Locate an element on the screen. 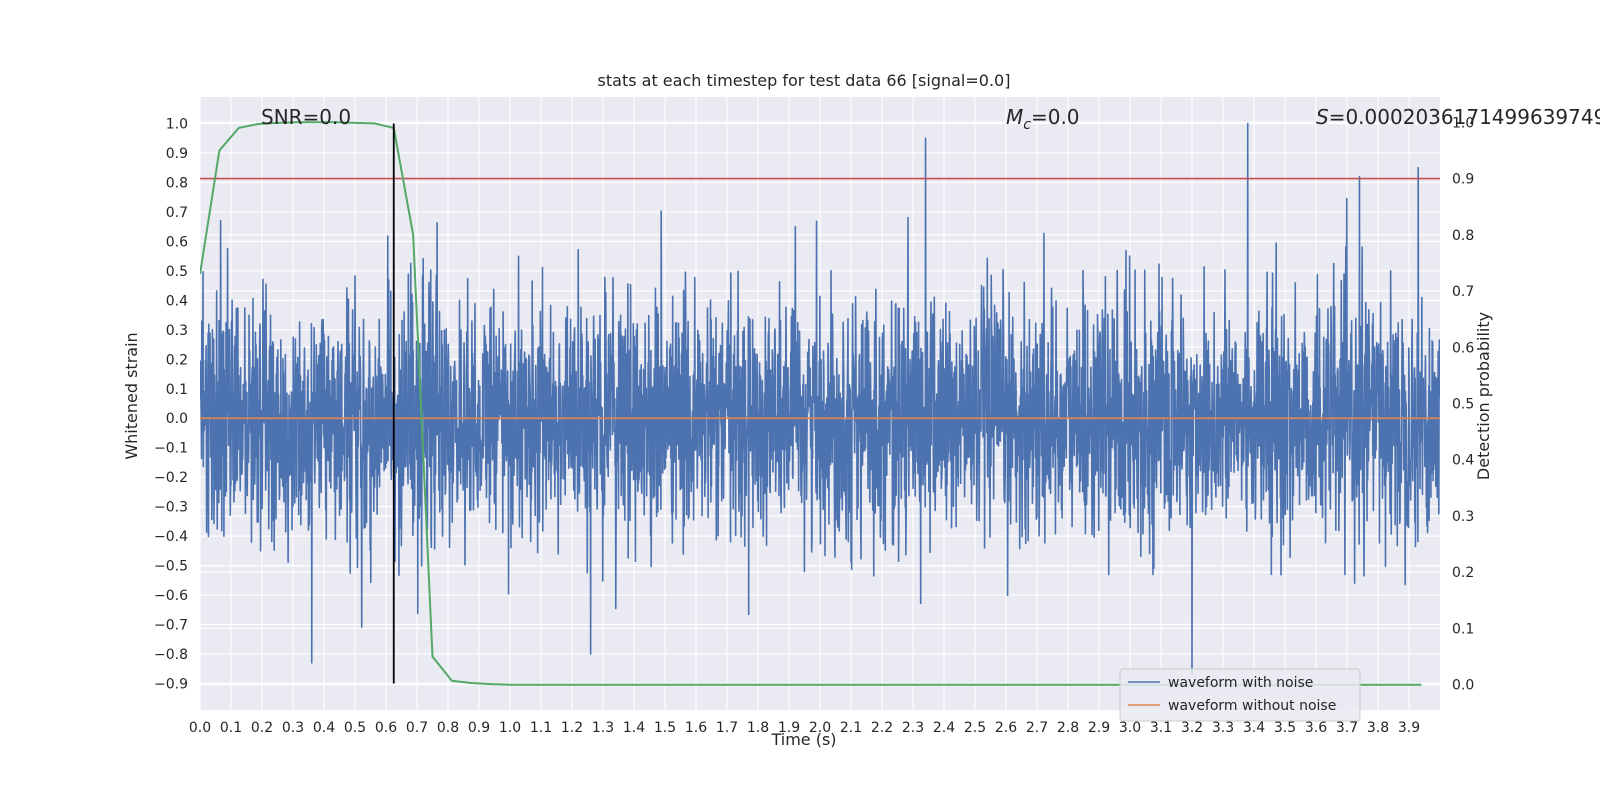 The height and width of the screenshot is (800, 1600). y-tick-label: 0.2 is located at coordinates (177, 360).